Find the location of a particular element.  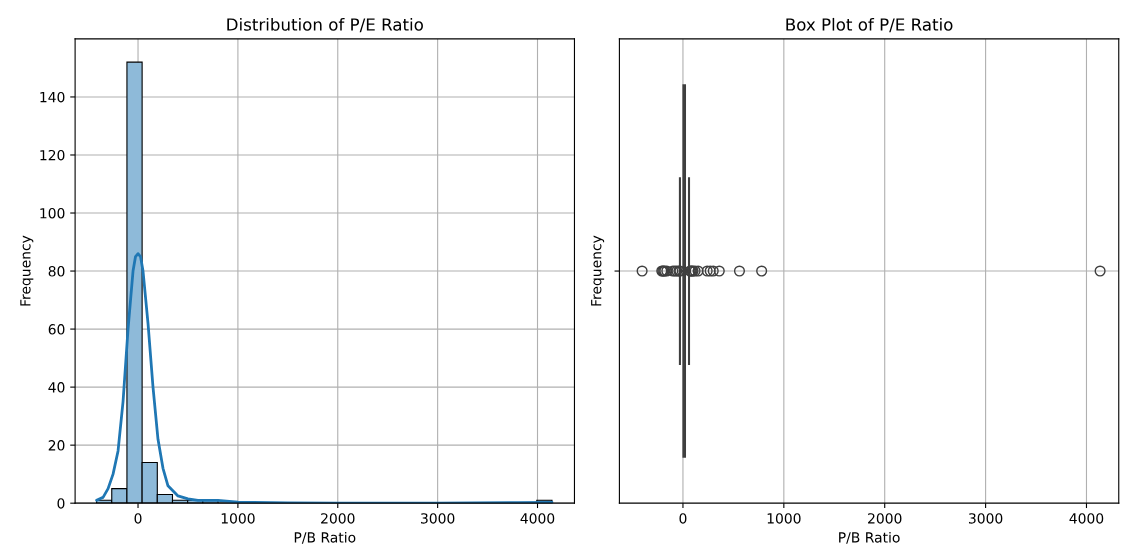

y-tick-label: 60 is located at coordinates (56, 329).